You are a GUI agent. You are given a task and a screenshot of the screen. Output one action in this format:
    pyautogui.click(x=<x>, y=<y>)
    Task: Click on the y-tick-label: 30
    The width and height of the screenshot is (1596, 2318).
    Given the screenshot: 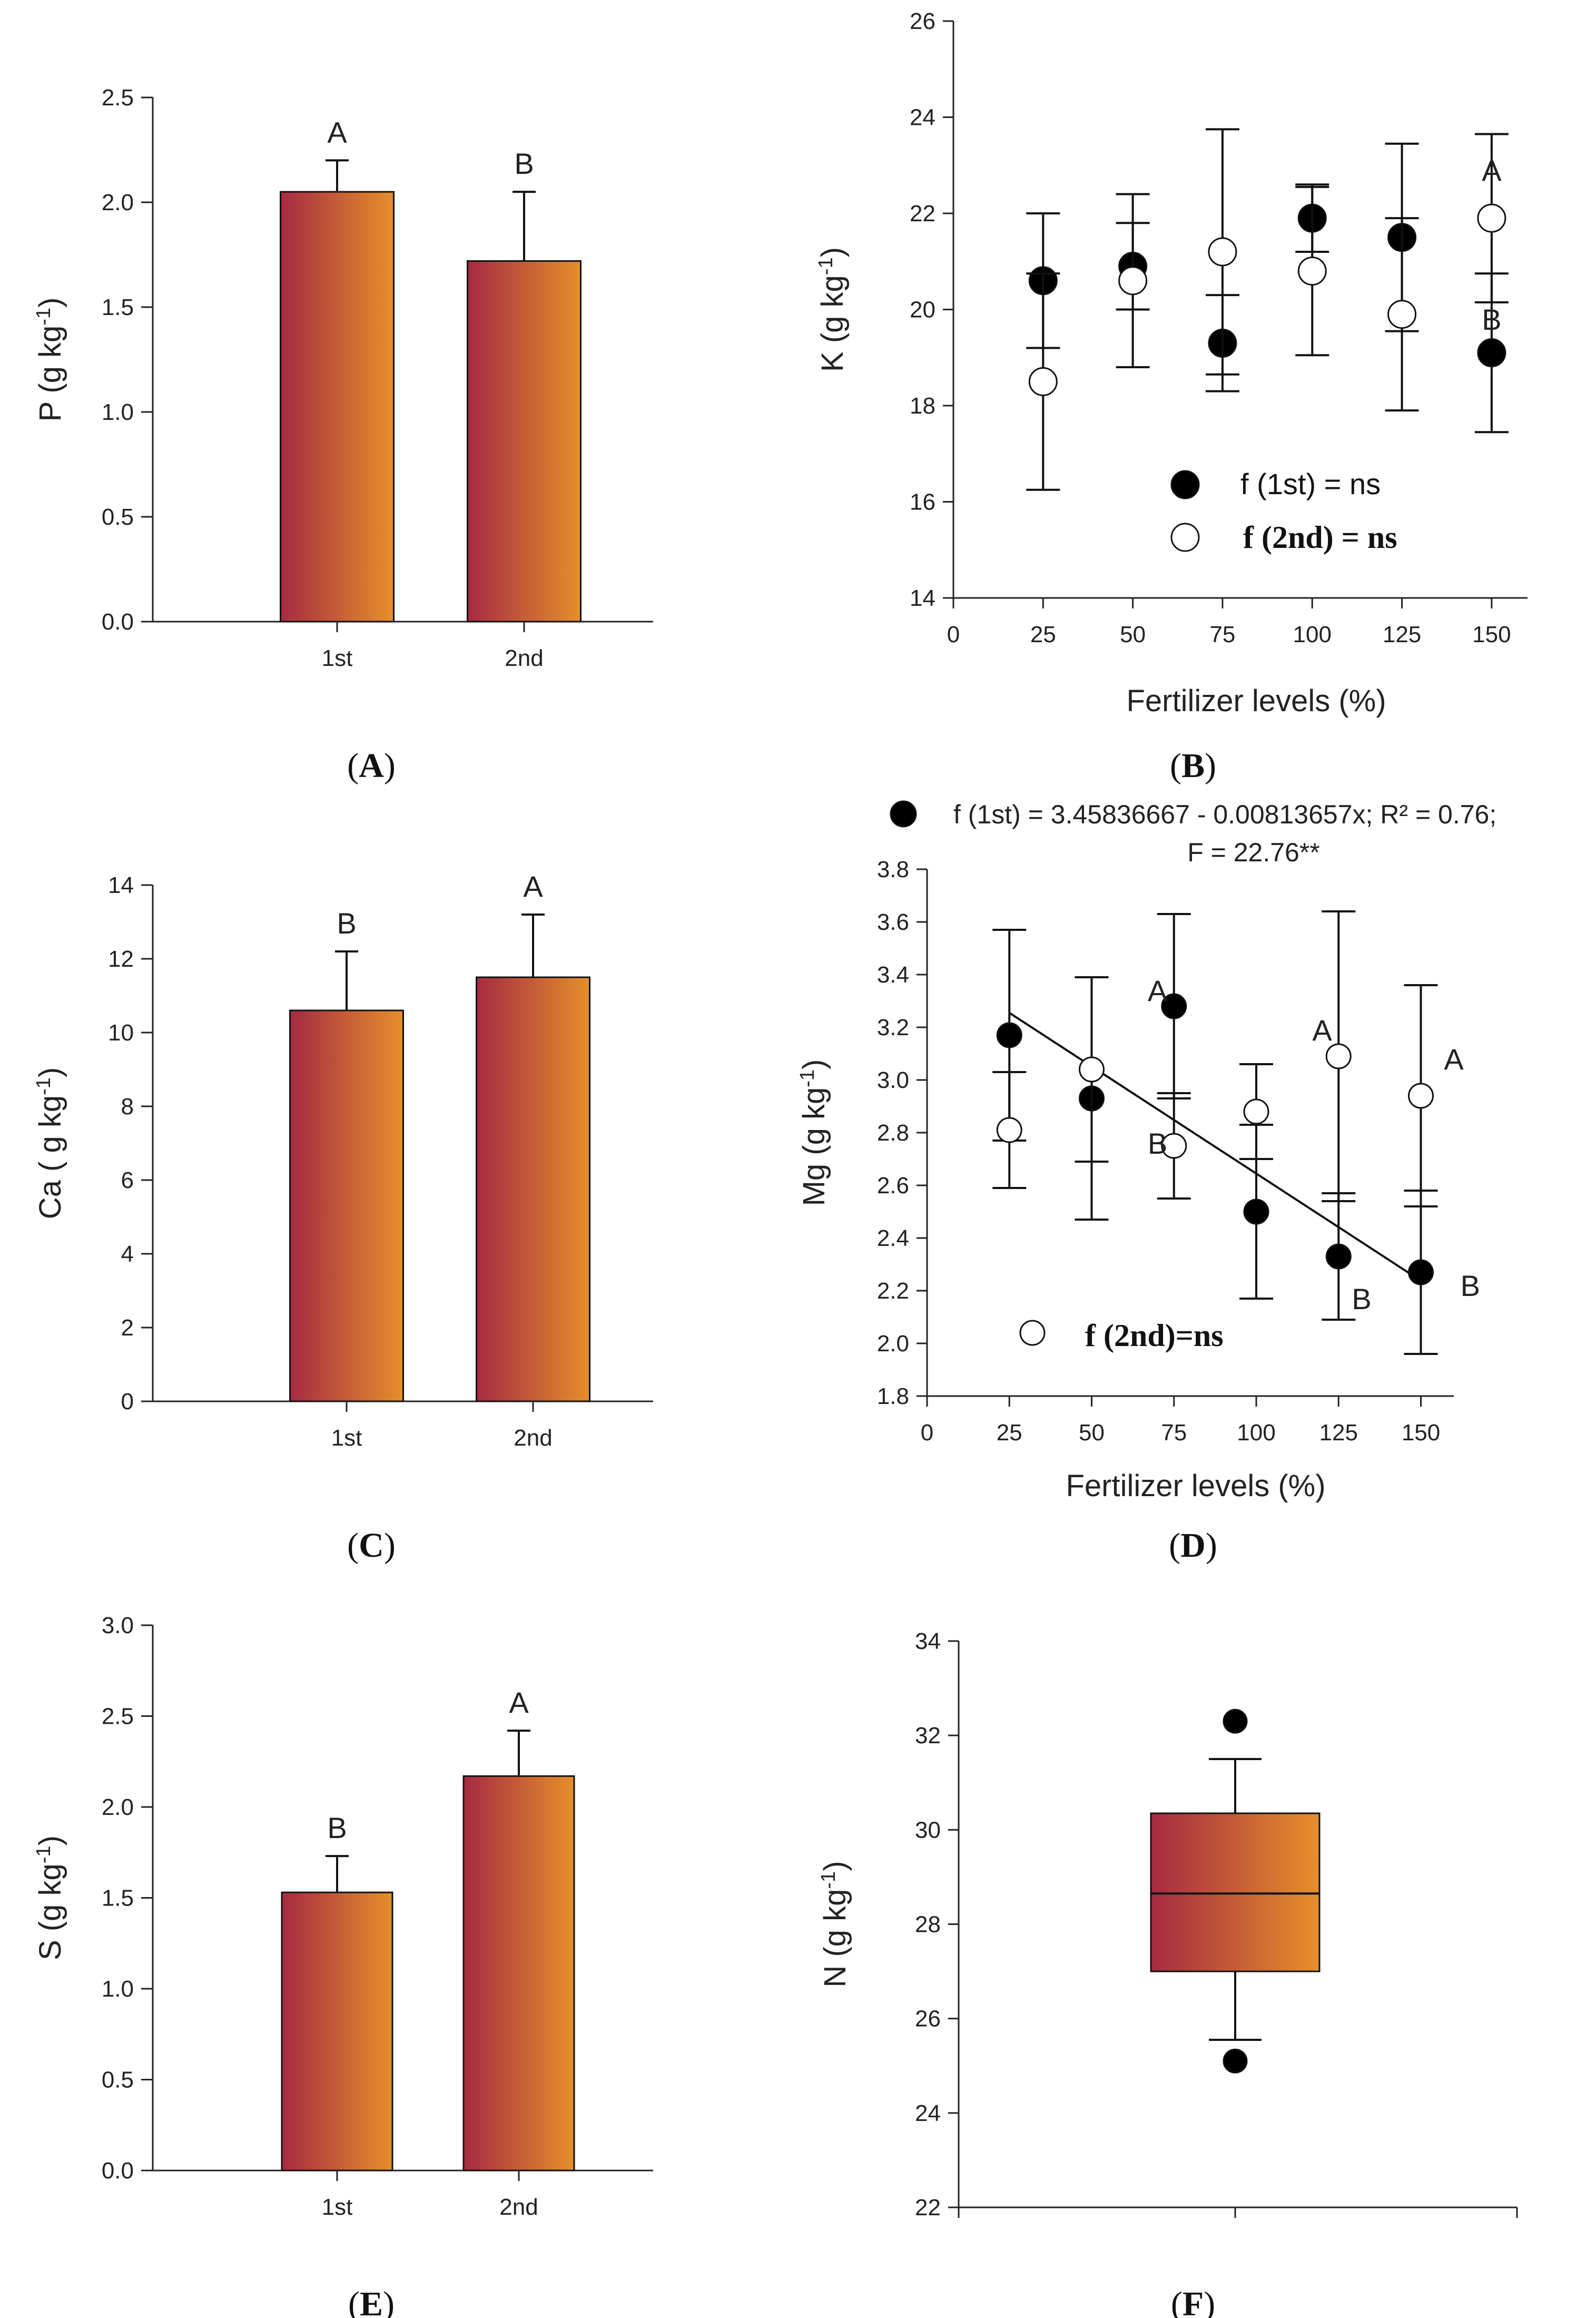 What is the action you would take?
    pyautogui.click(x=928, y=1830)
    